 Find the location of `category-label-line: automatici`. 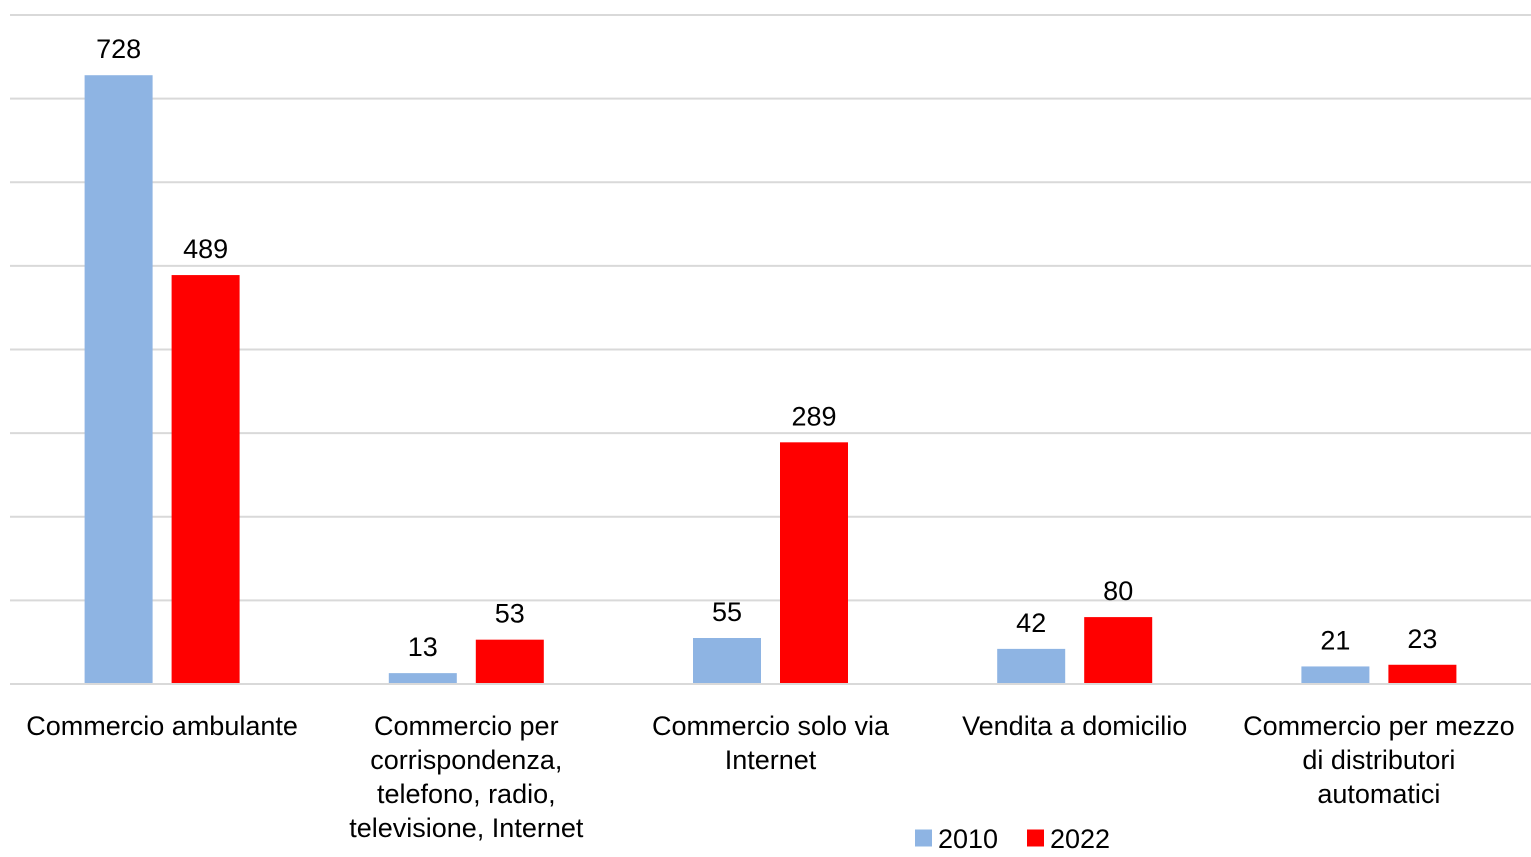

category-label-line: automatici is located at coordinates (1378, 794).